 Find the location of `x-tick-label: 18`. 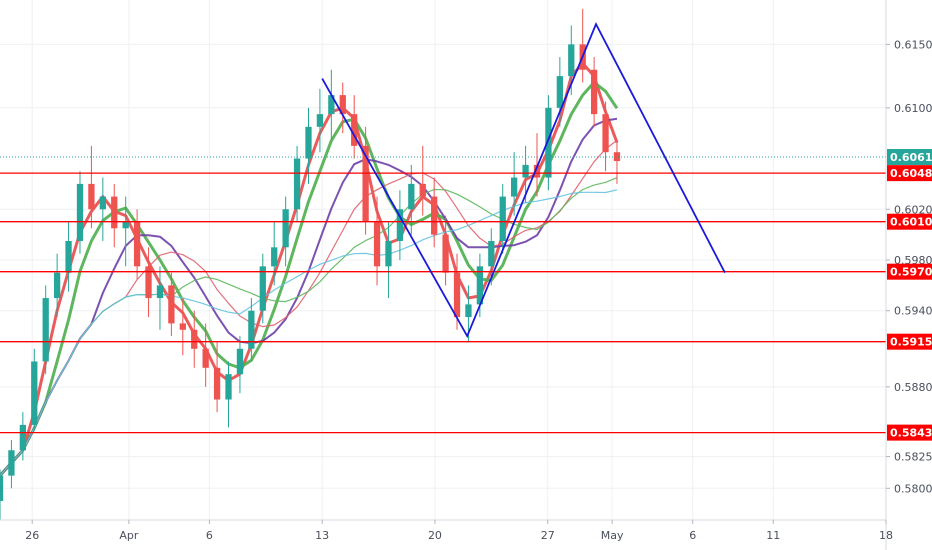

x-tick-label: 18 is located at coordinates (886, 535).